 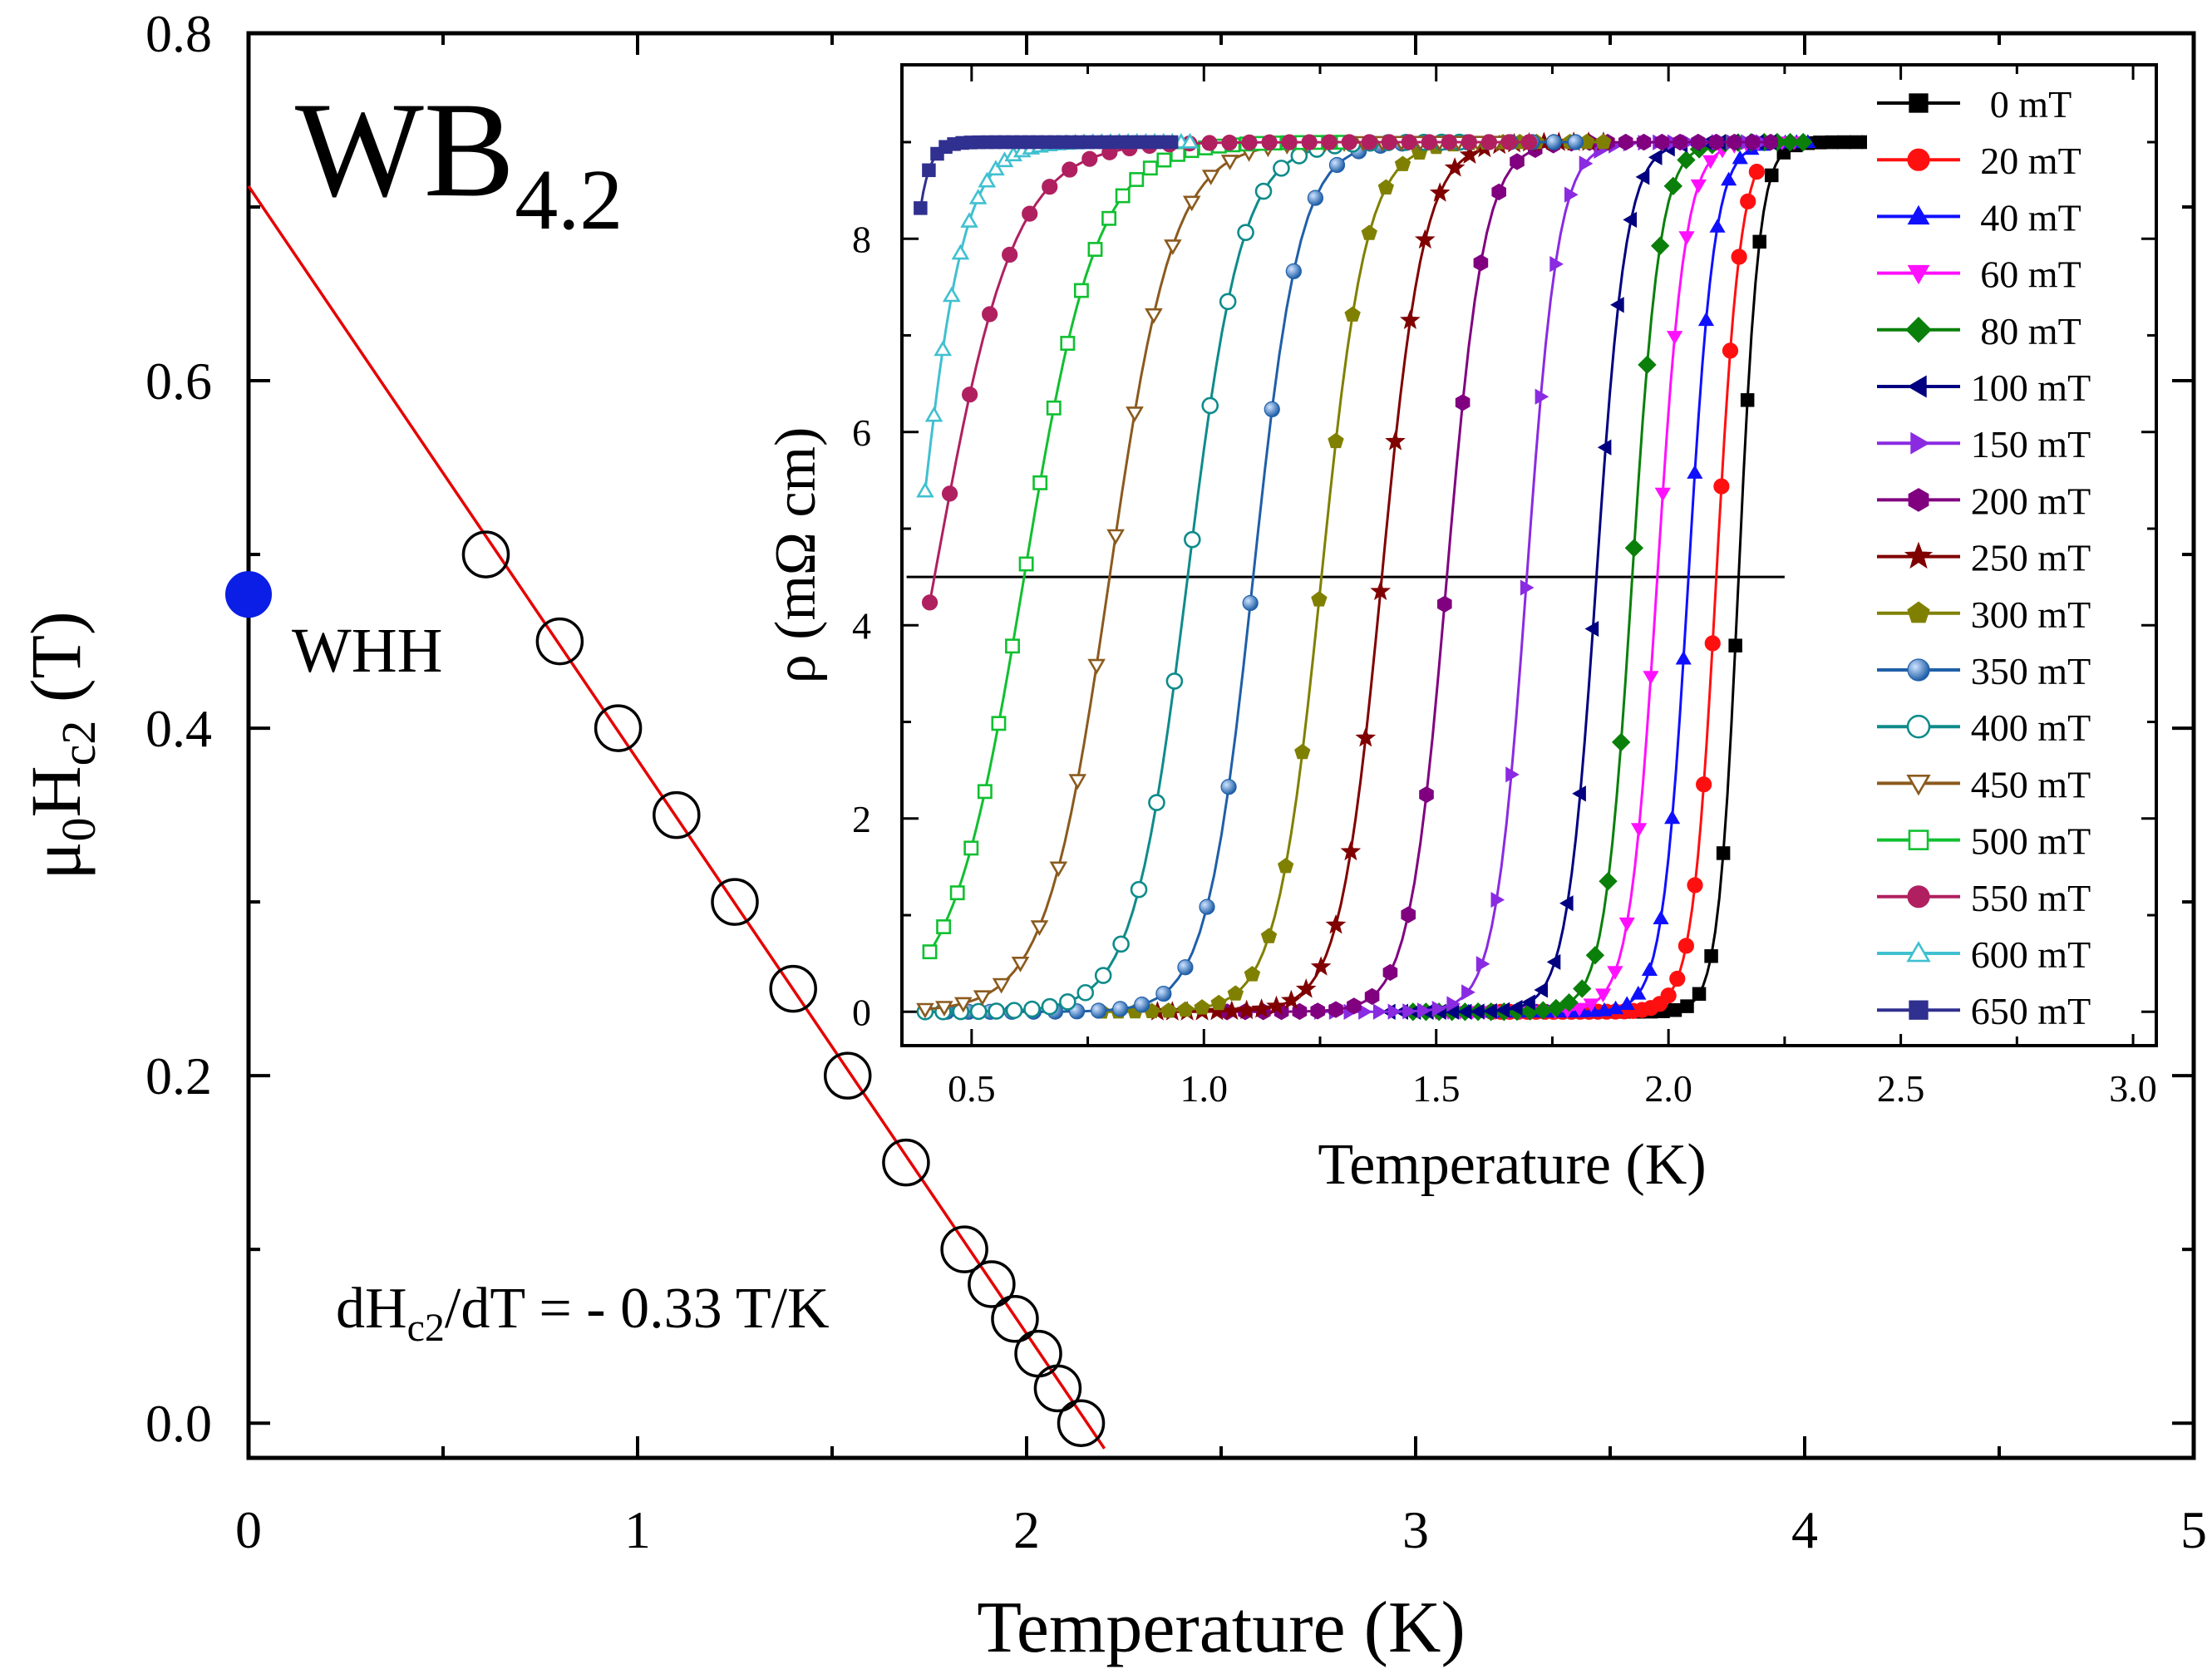 I want to click on legend-label: 300 mT, so click(x=2031, y=615).